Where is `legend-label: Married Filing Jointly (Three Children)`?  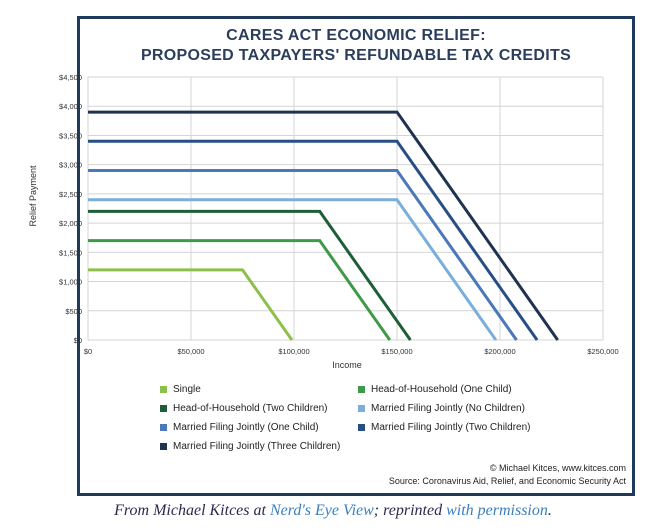
legend-label: Married Filing Jointly (Three Children) is located at coordinates (257, 446).